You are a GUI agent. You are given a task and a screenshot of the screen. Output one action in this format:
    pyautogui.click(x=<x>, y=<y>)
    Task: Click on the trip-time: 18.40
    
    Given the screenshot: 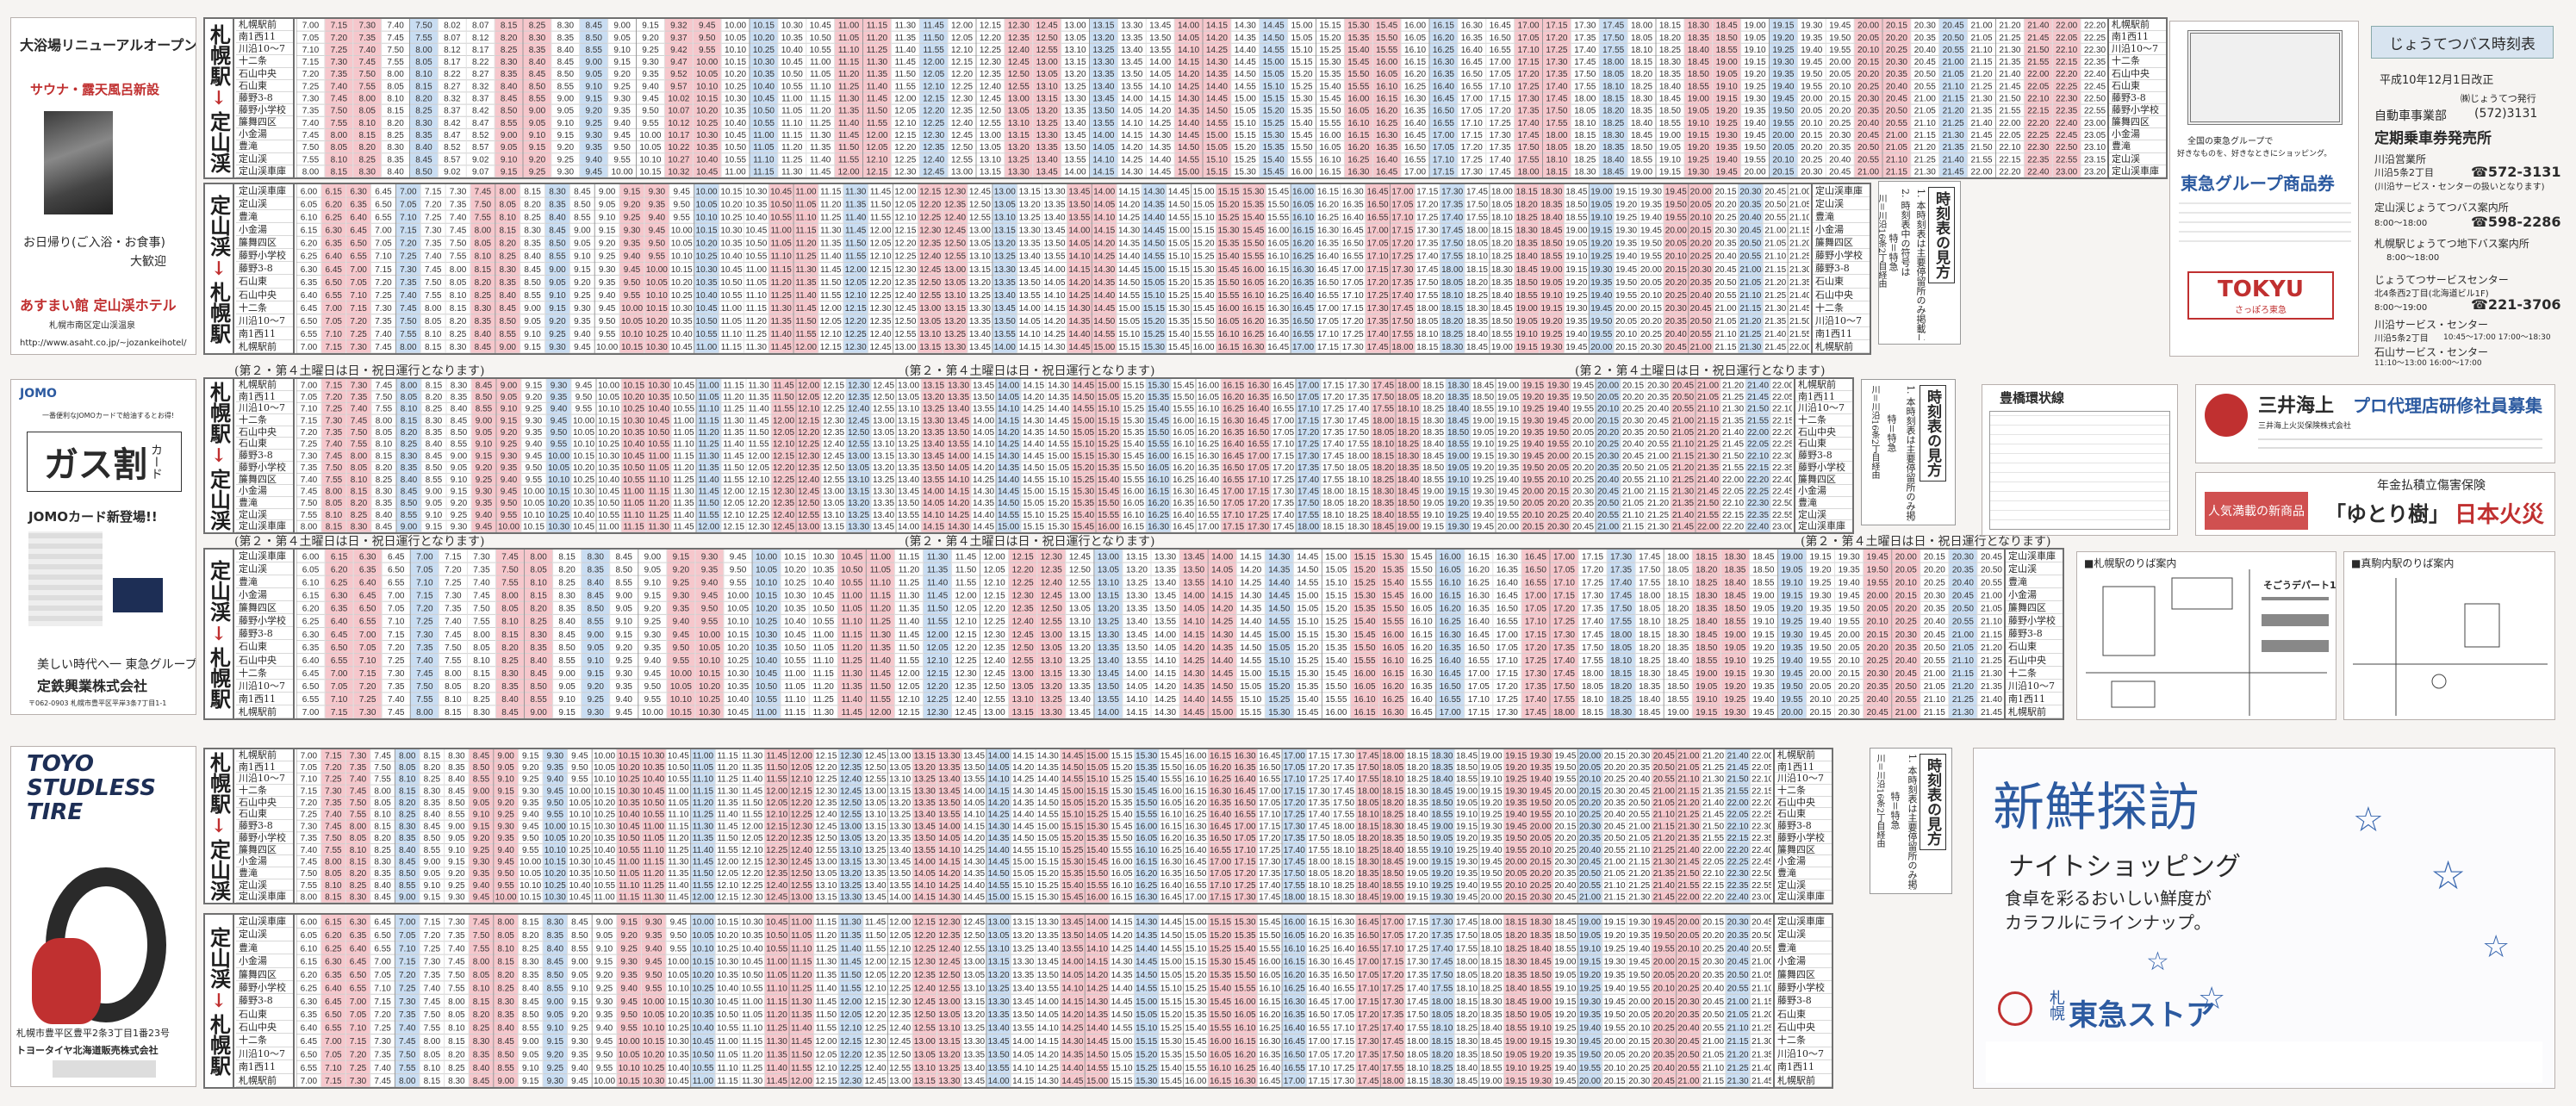 What is the action you would take?
    pyautogui.click(x=1735, y=582)
    